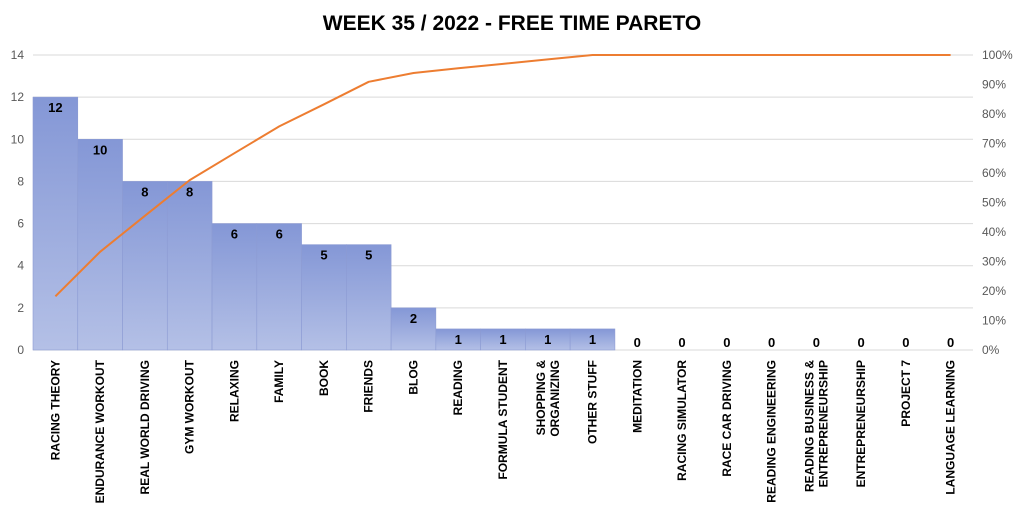 This screenshot has width=1023, height=515. I want to click on y2-tick-label: 20%, so click(994, 291).